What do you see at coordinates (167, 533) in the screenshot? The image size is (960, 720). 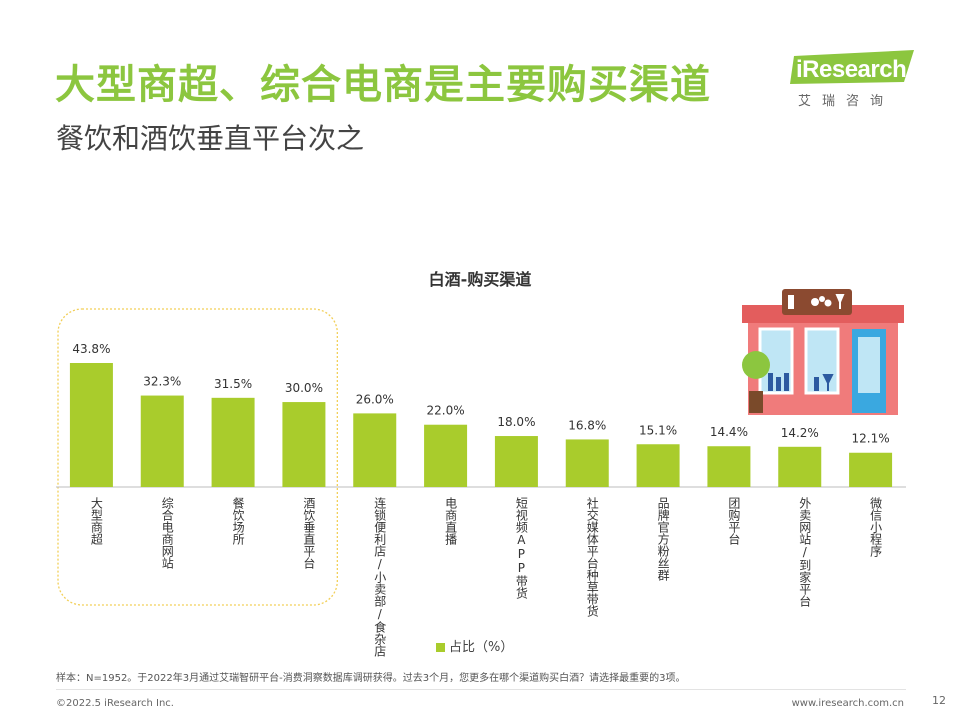 I see `category-label-1: 综合电商网站` at bounding box center [167, 533].